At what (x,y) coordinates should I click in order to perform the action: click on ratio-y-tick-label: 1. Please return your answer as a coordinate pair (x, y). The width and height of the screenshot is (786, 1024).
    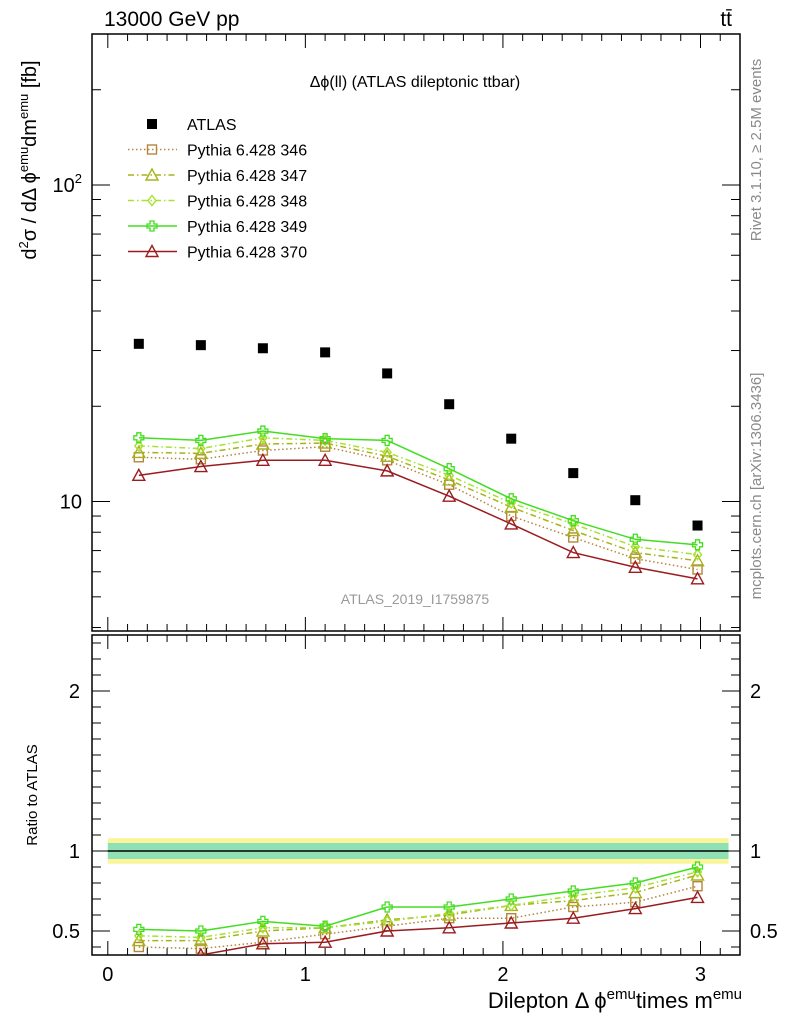
    Looking at the image, I should click on (74, 852).